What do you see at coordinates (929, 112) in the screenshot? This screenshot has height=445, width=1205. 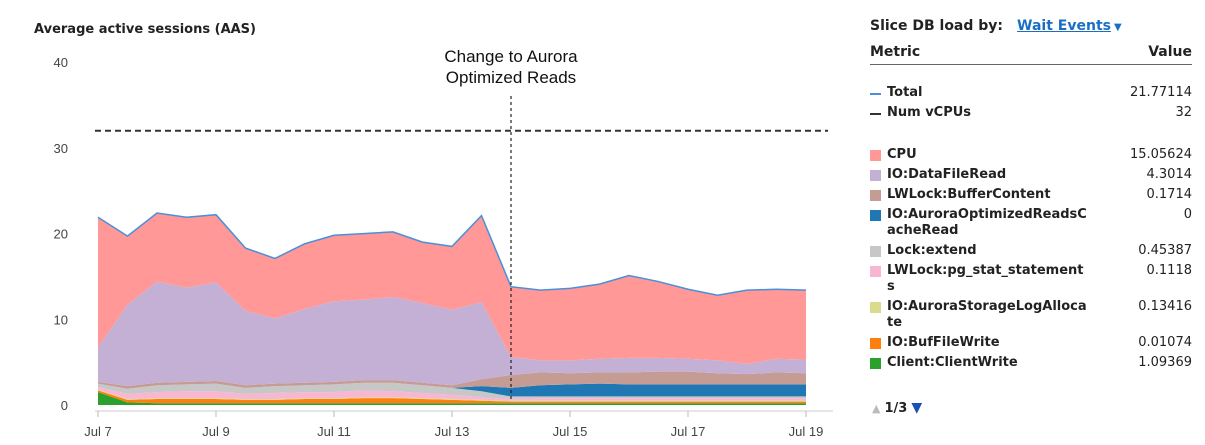 I see `legend-metric-name: Num vCPUs` at bounding box center [929, 112].